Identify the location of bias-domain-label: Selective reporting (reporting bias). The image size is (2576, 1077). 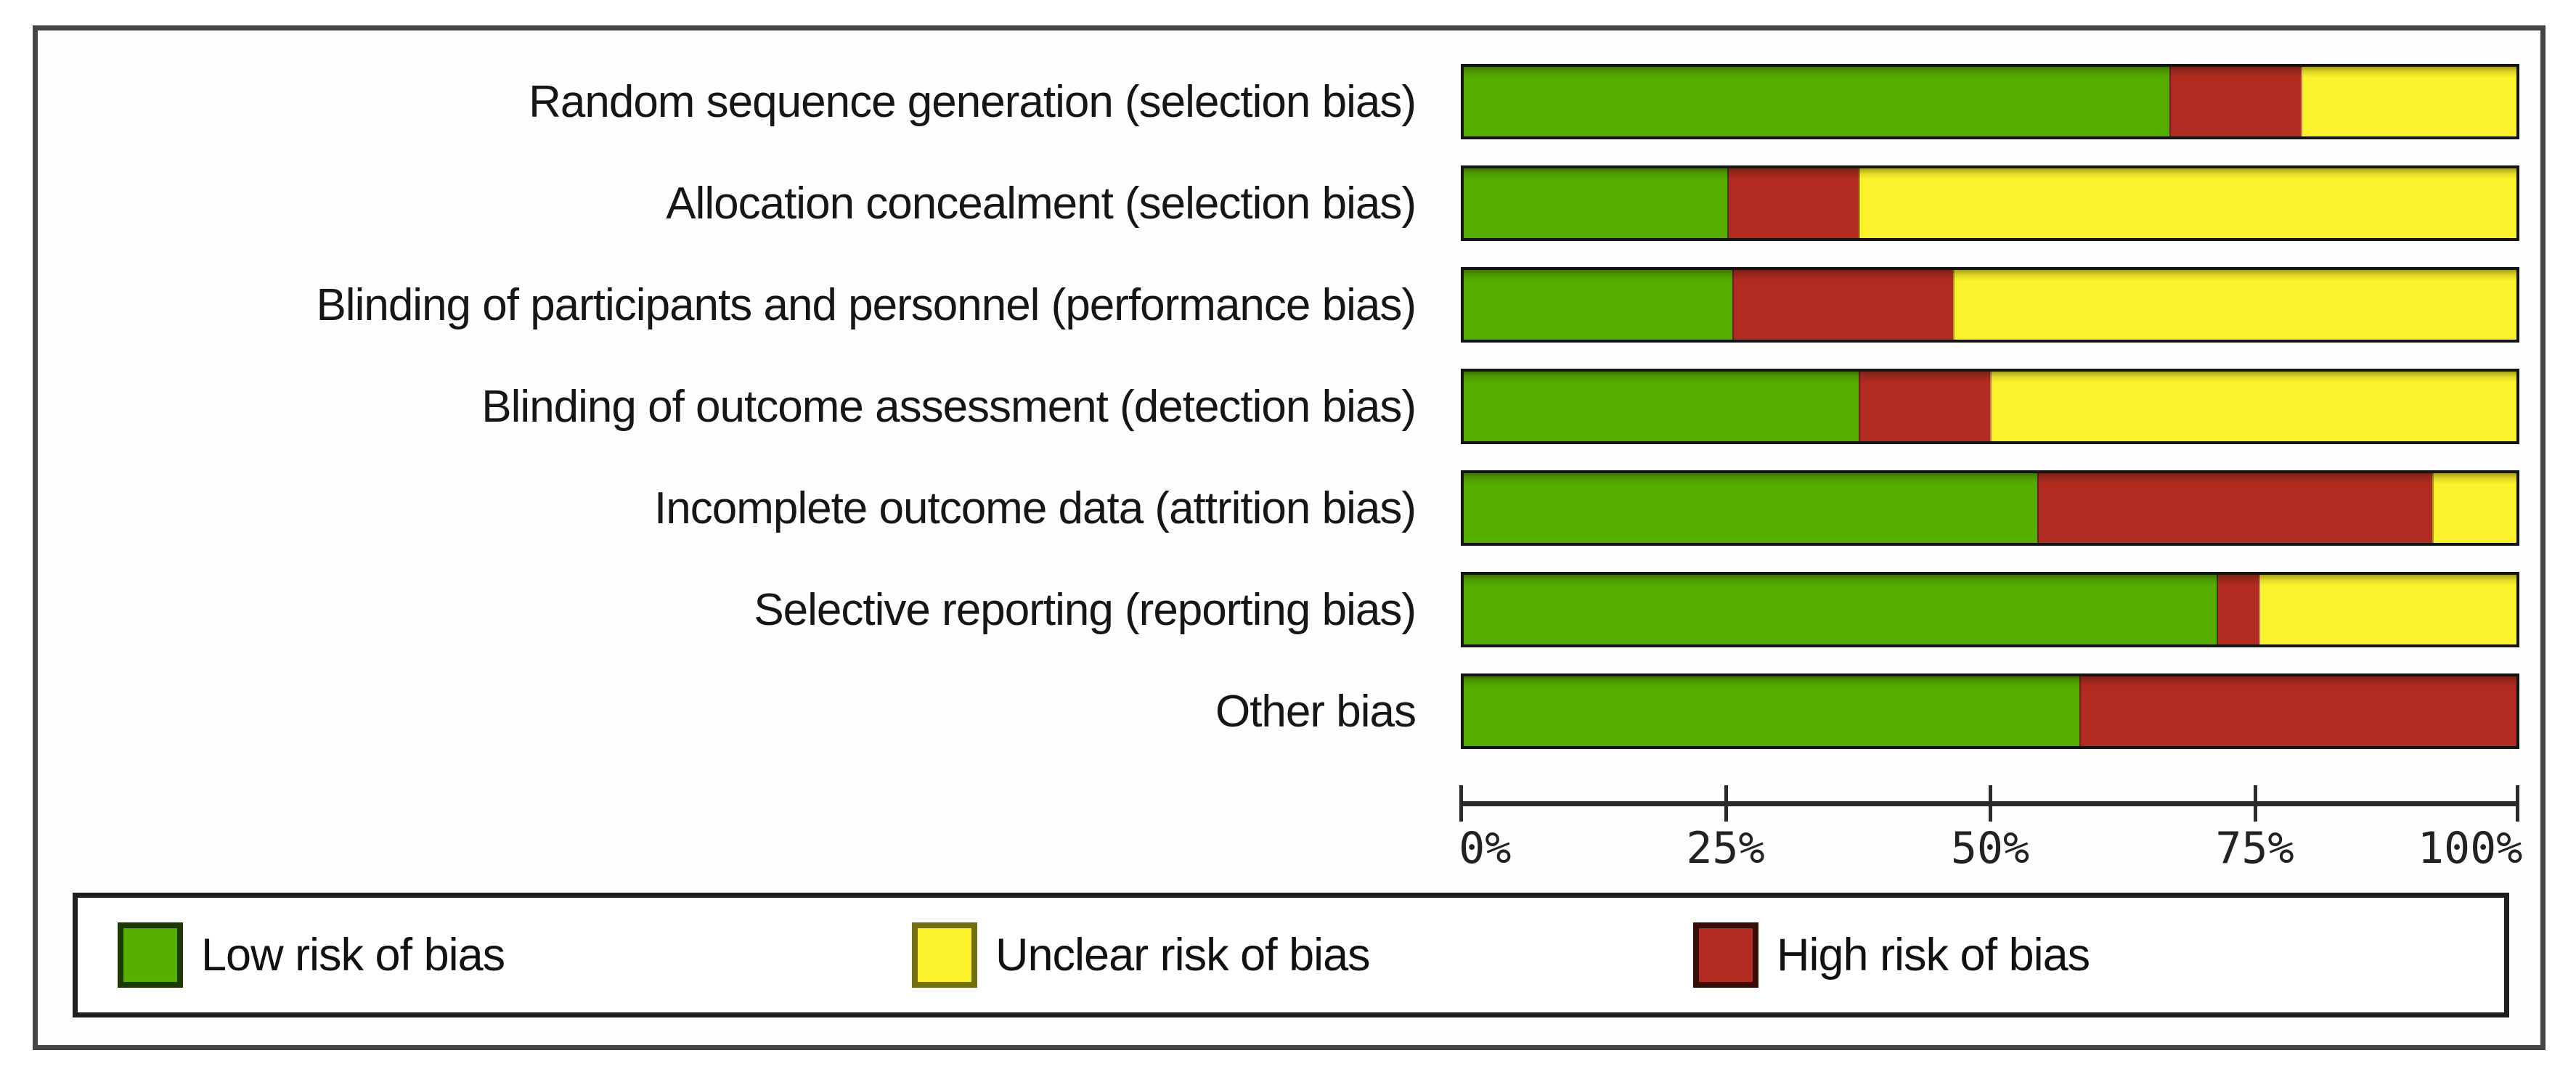
(1085, 609).